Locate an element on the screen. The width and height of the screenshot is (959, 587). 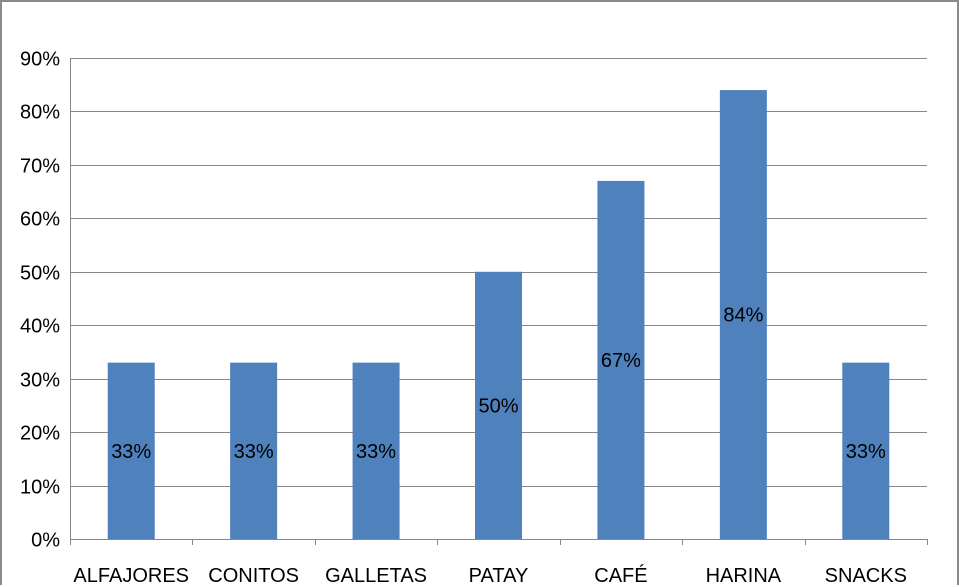
bar-snacks is located at coordinates (866, 450).